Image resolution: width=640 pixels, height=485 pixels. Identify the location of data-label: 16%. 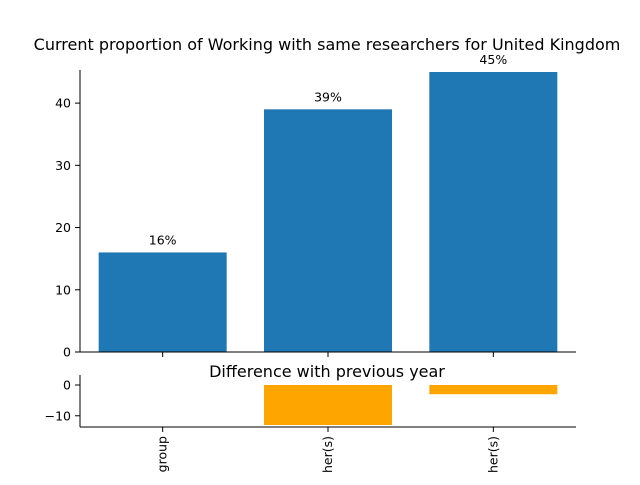
(163, 239).